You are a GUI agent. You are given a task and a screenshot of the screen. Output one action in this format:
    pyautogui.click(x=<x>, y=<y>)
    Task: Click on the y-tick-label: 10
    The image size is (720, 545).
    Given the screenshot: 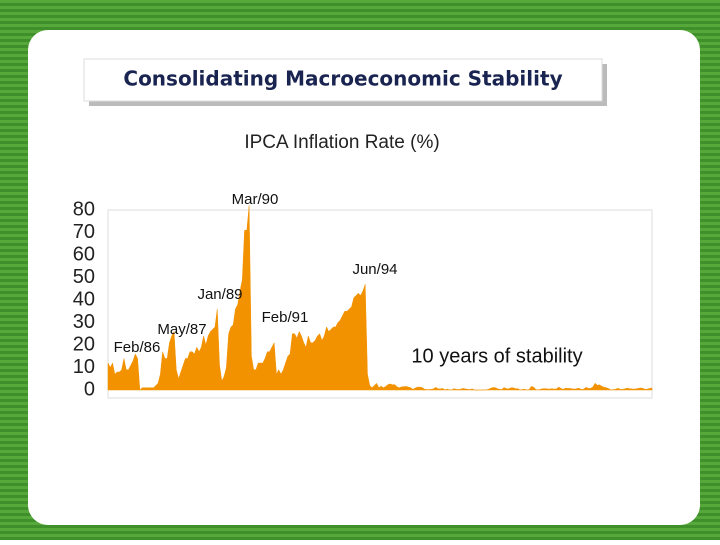 What is the action you would take?
    pyautogui.click(x=84, y=367)
    